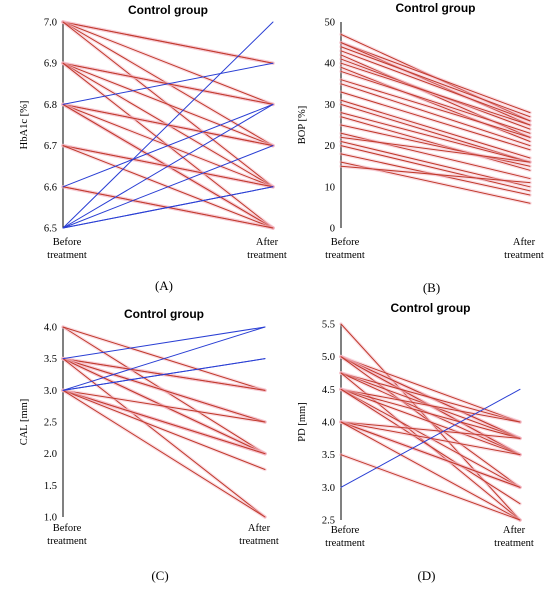 This screenshot has width=550, height=592. I want to click on y-tick-label: 40, so click(330, 64).